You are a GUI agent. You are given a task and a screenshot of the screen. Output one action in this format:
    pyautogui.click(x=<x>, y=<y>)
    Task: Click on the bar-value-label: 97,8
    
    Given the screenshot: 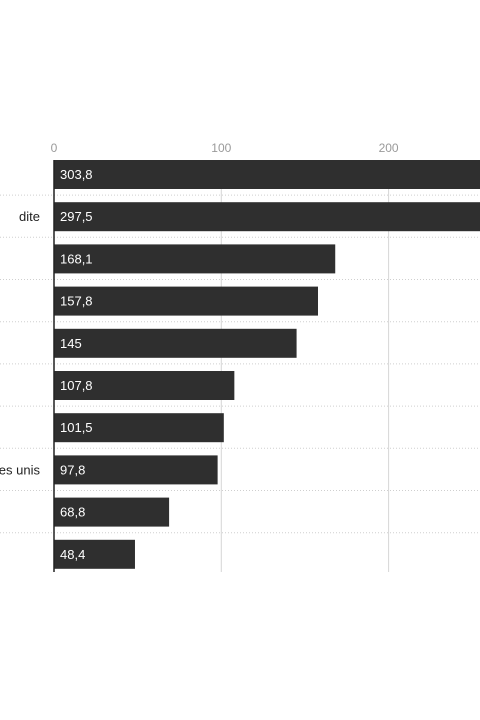 What is the action you would take?
    pyautogui.click(x=72, y=469)
    